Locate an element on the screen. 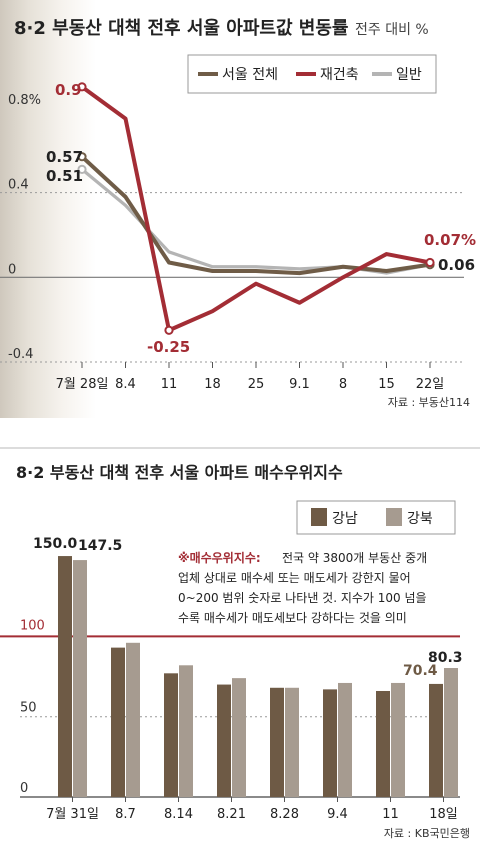  line-x-tick-label: 8 is located at coordinates (343, 384).